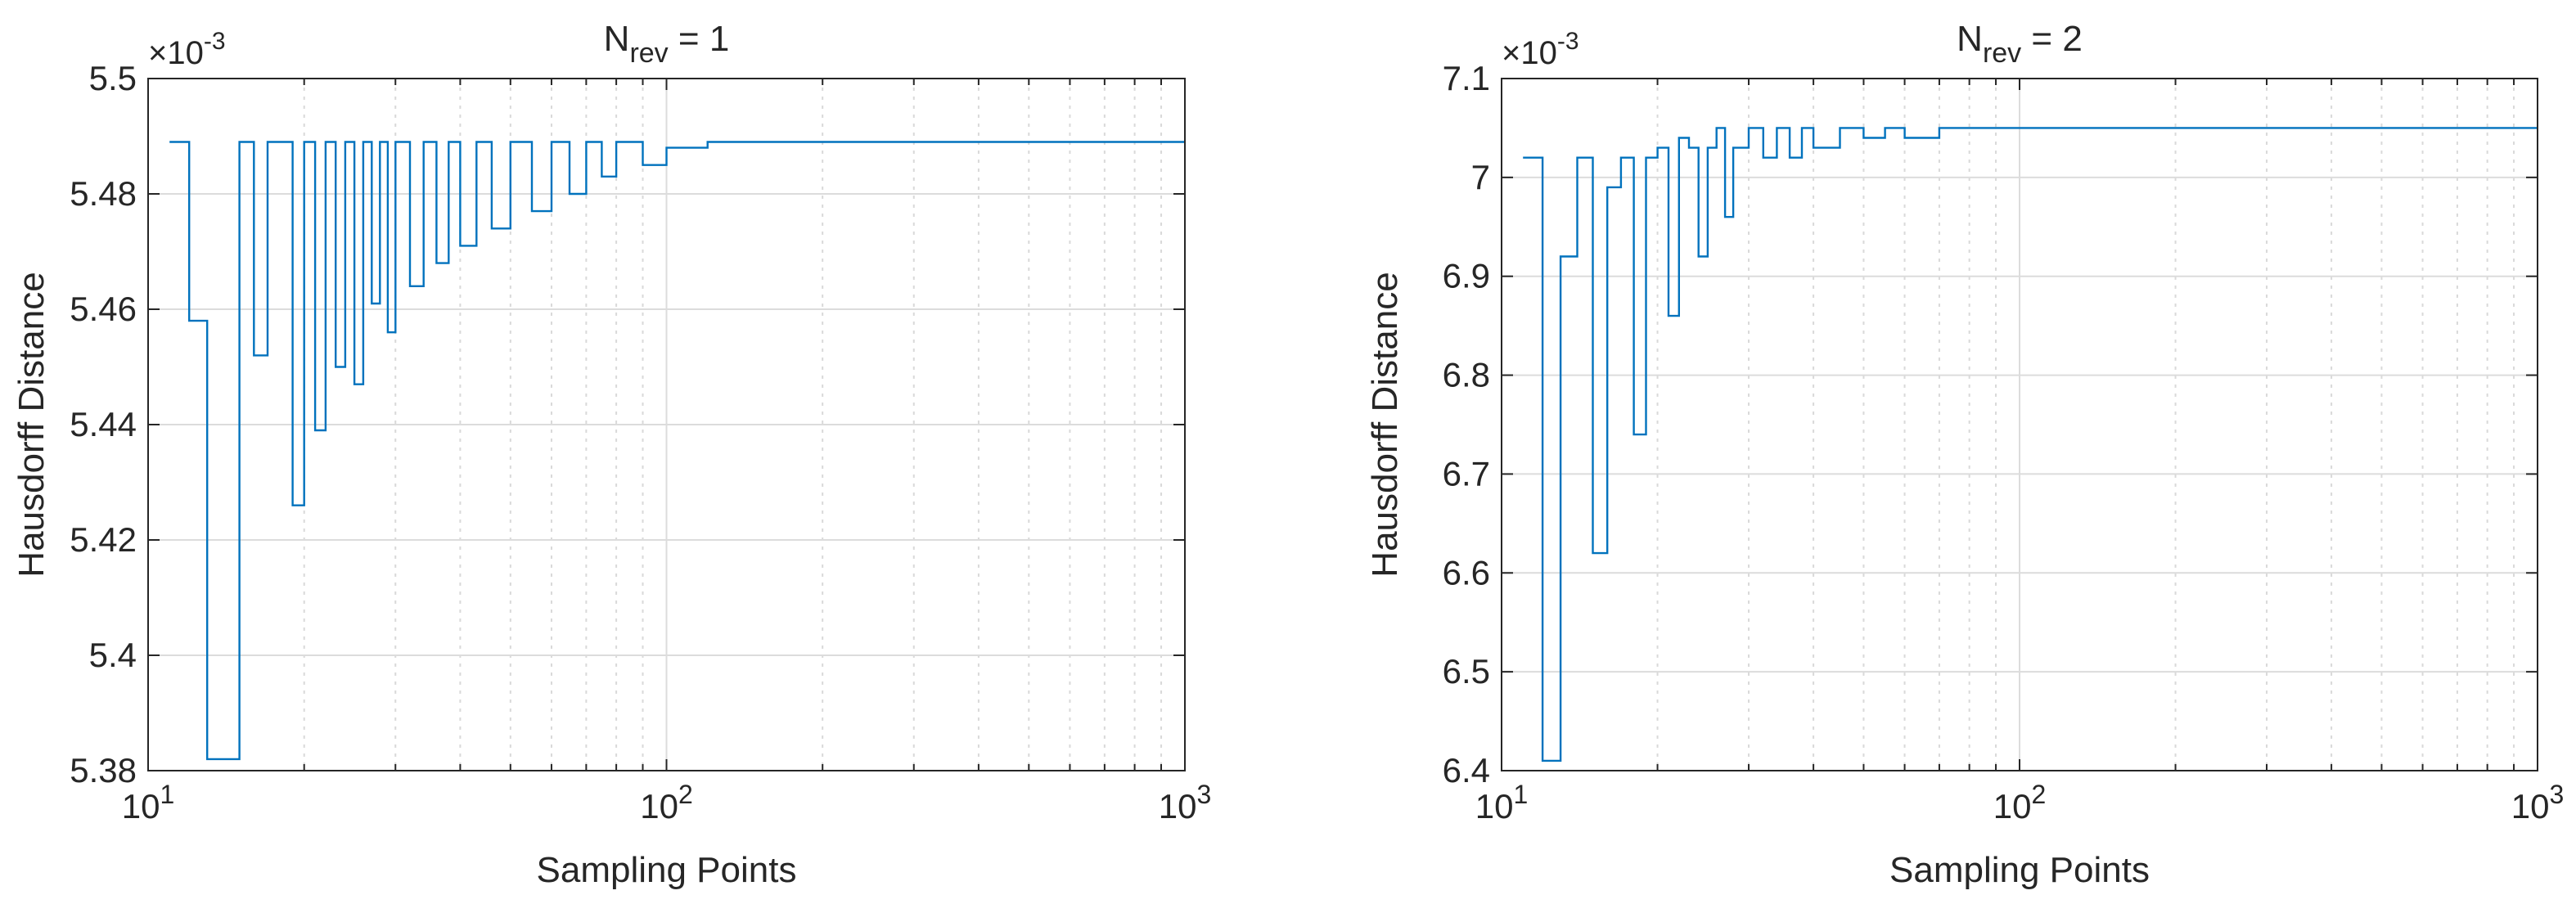 The image size is (2576, 922). What do you see at coordinates (103, 424) in the screenshot?
I see `y-tick-label: 5.44` at bounding box center [103, 424].